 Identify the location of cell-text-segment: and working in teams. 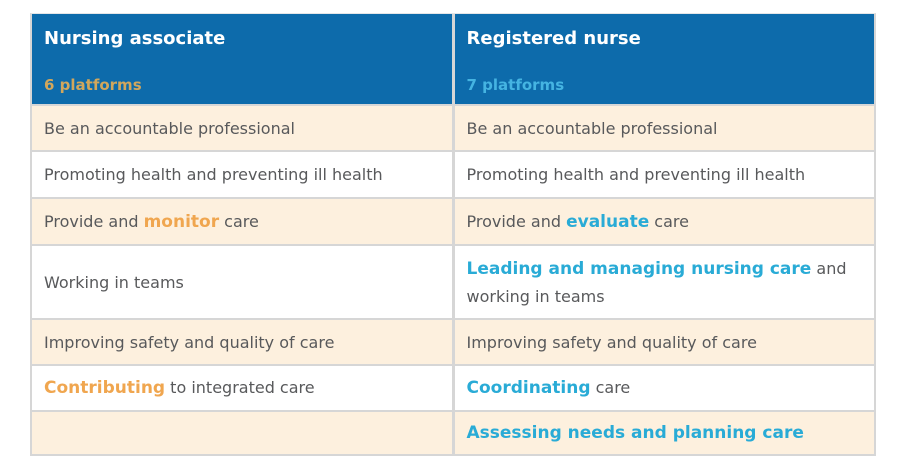
(656, 282).